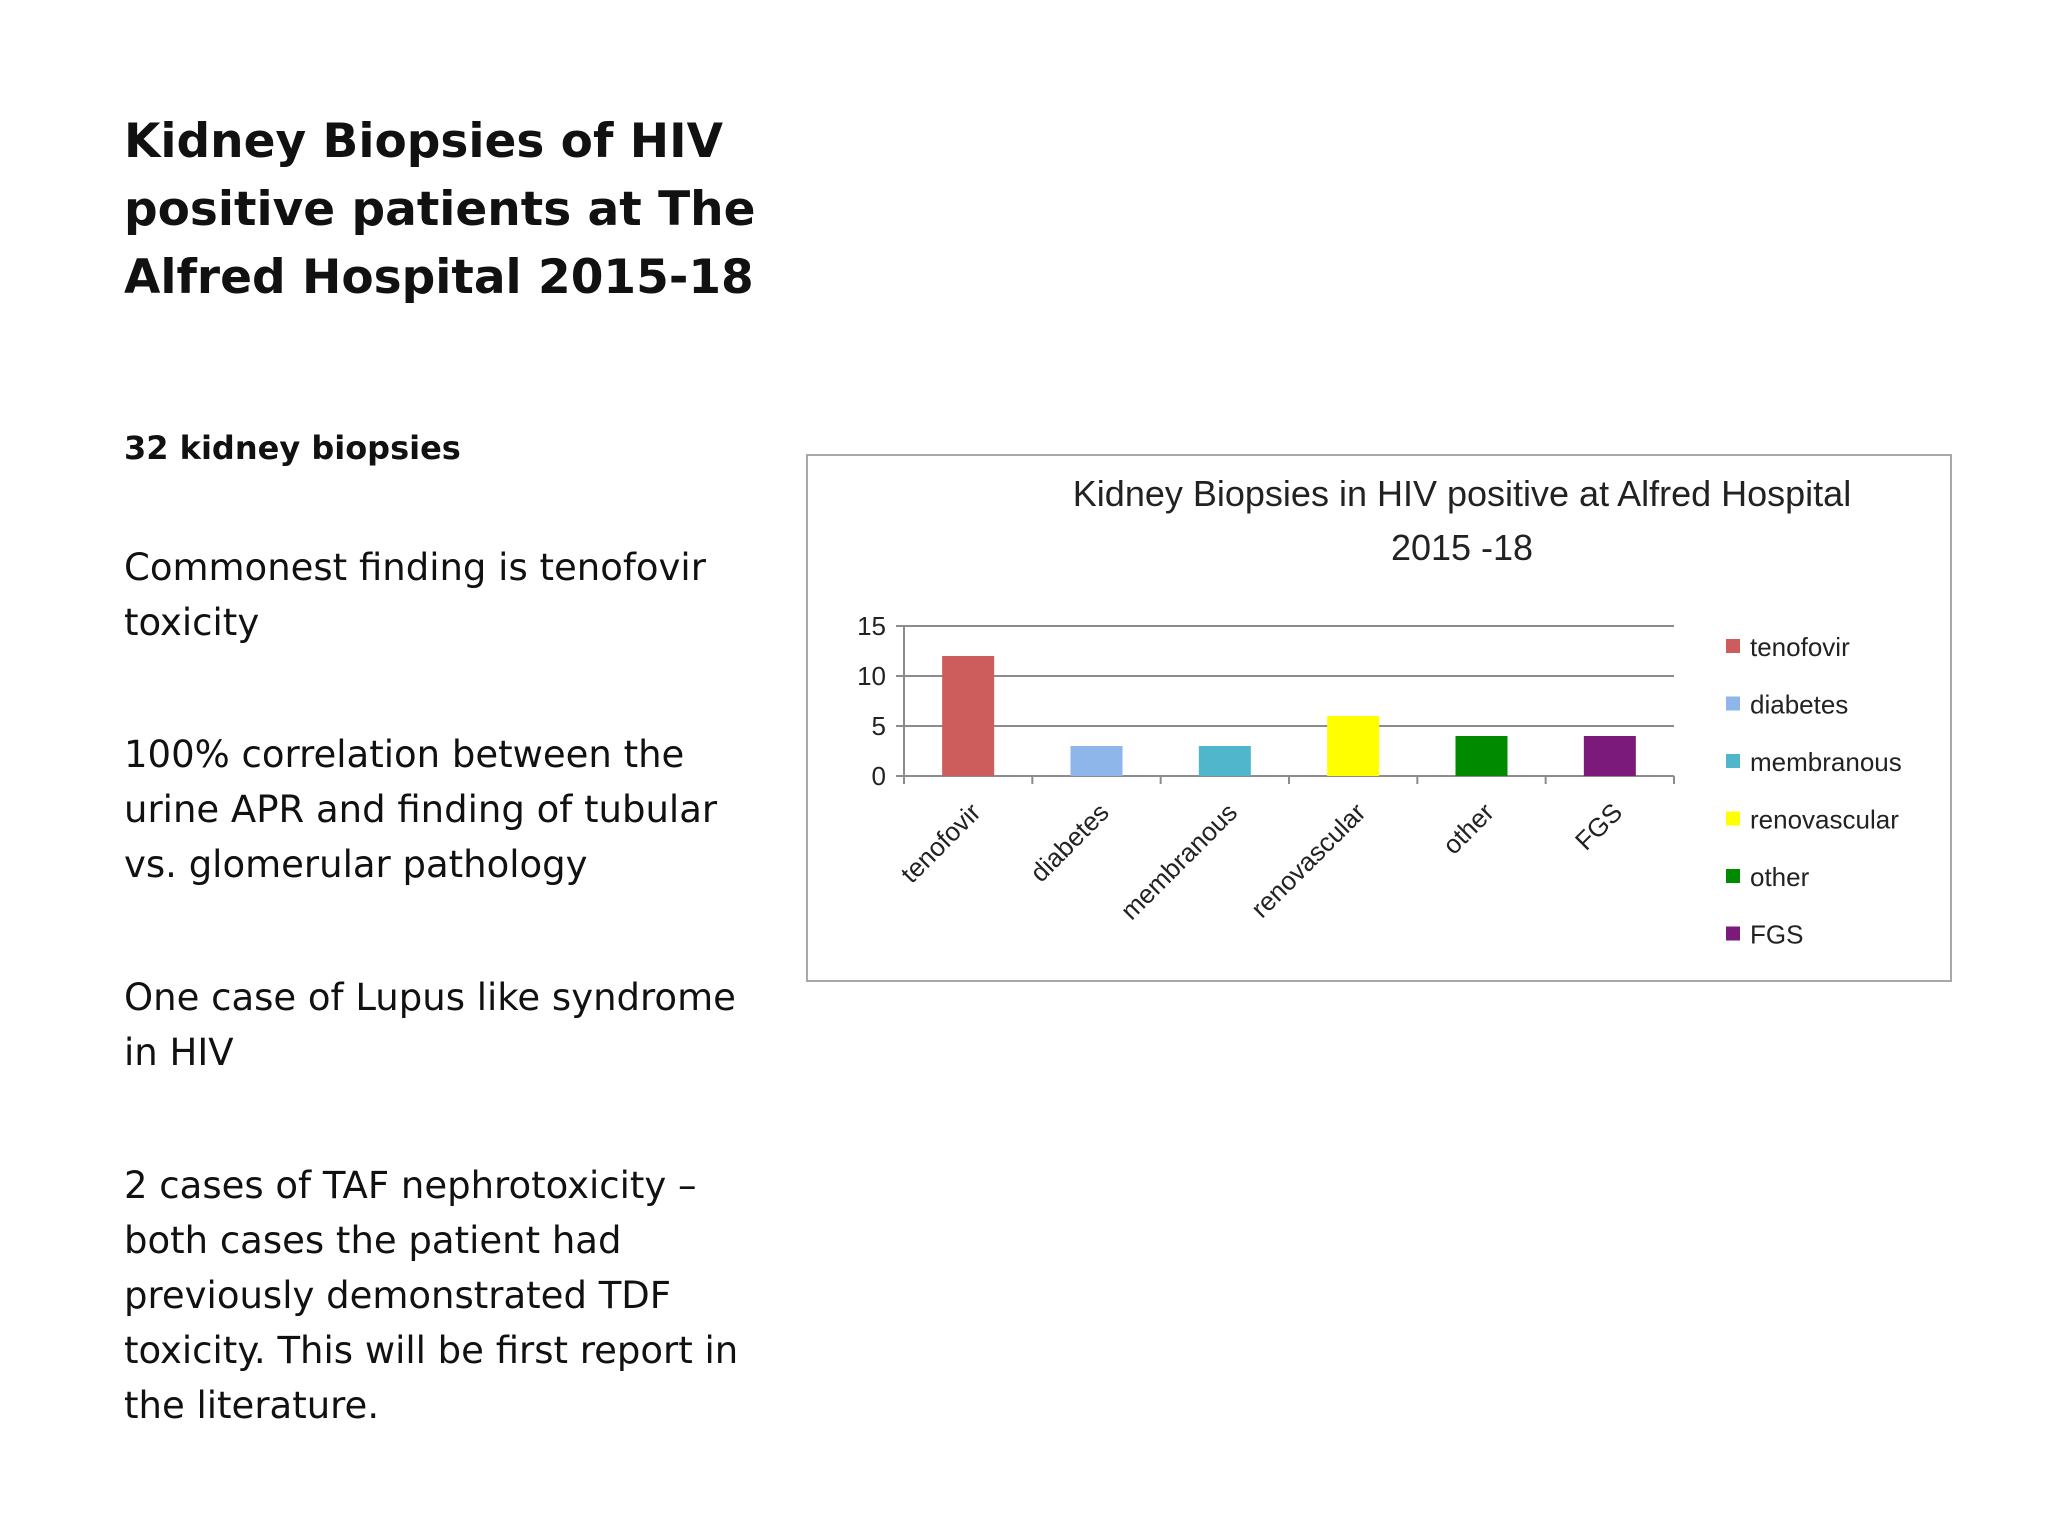  I want to click on x-tick-label: renovascular, so click(1308, 860).